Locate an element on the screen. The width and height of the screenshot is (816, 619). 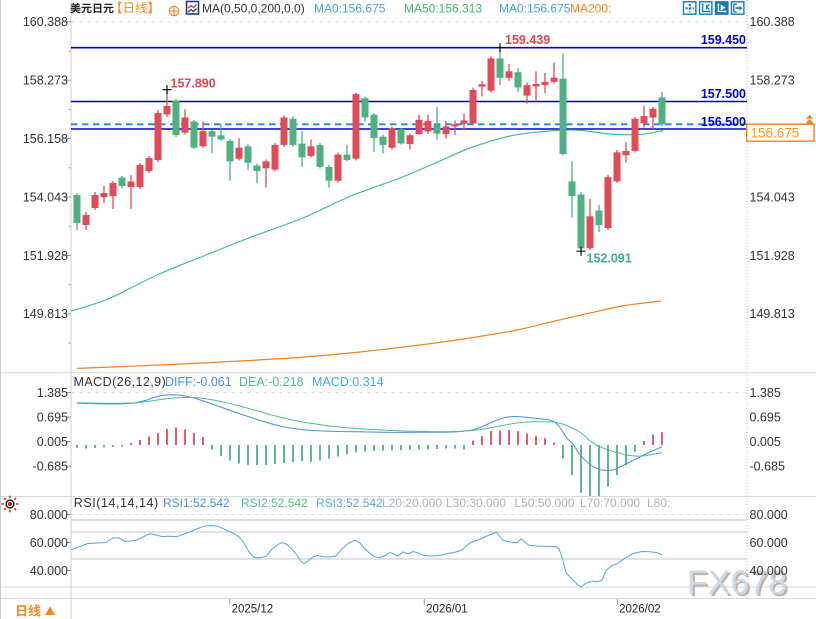
svg-text: L70:70.000 is located at coordinates (610, 503).